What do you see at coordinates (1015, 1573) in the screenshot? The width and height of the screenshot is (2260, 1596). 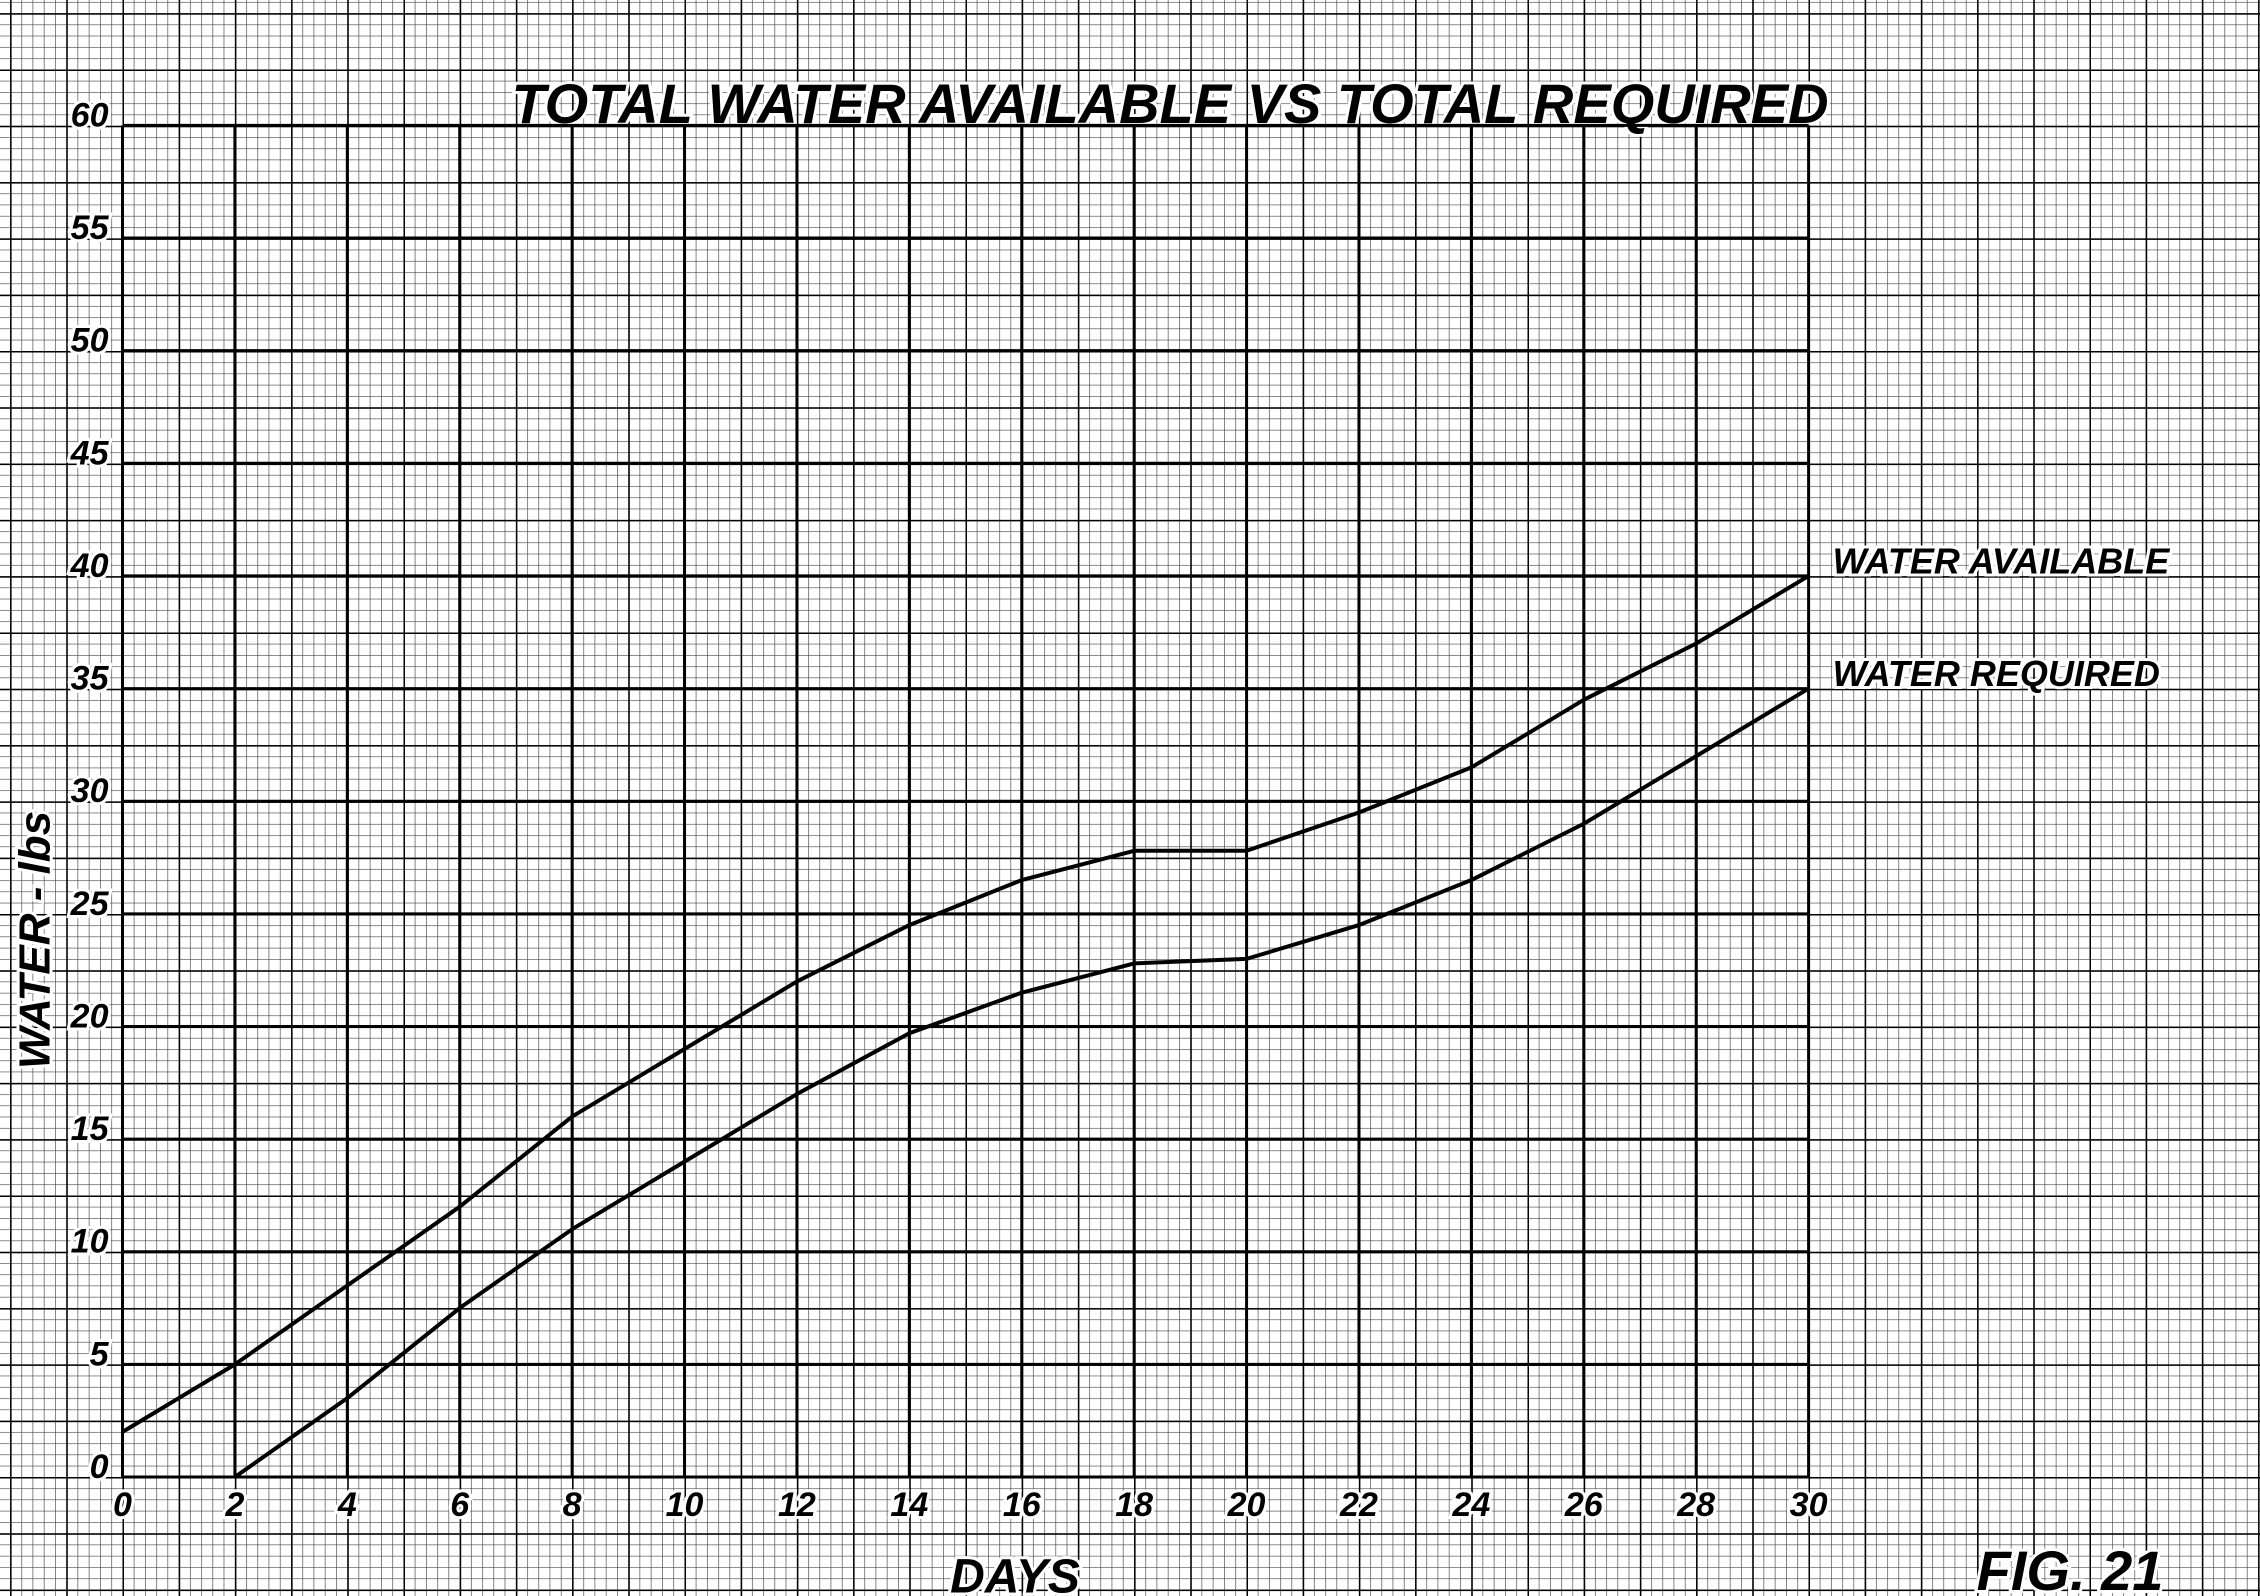 I see `x-axis-label: DAYS` at bounding box center [1015, 1573].